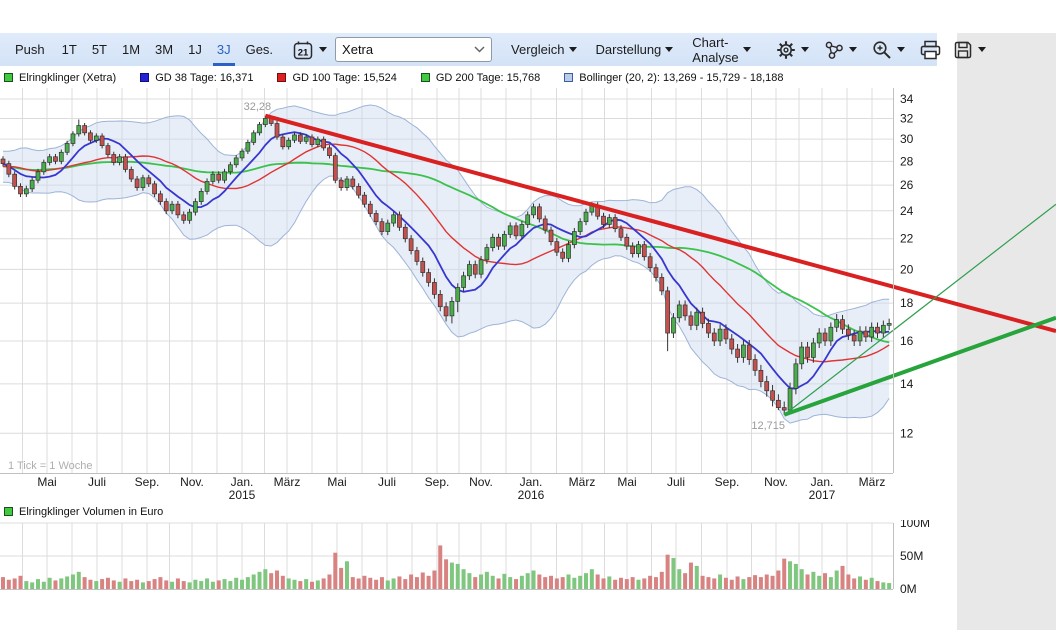  I want to click on svg-text: 0M, so click(908, 589).